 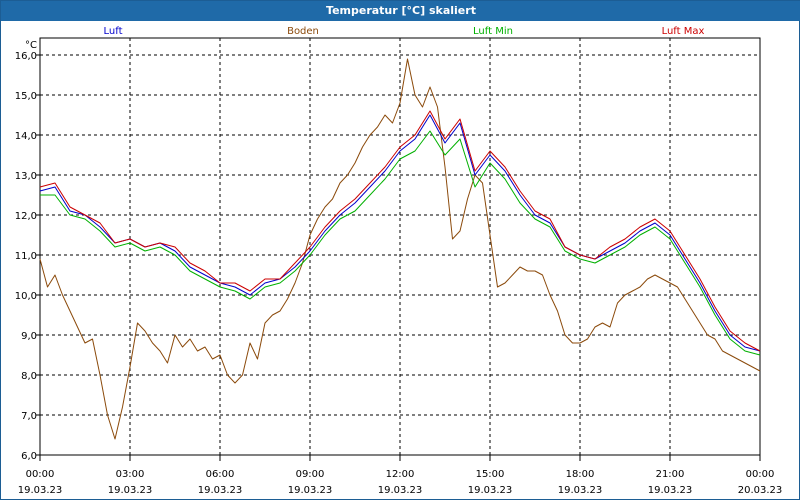 I want to click on x-tick-date-label: 20.03.23, so click(x=760, y=490).